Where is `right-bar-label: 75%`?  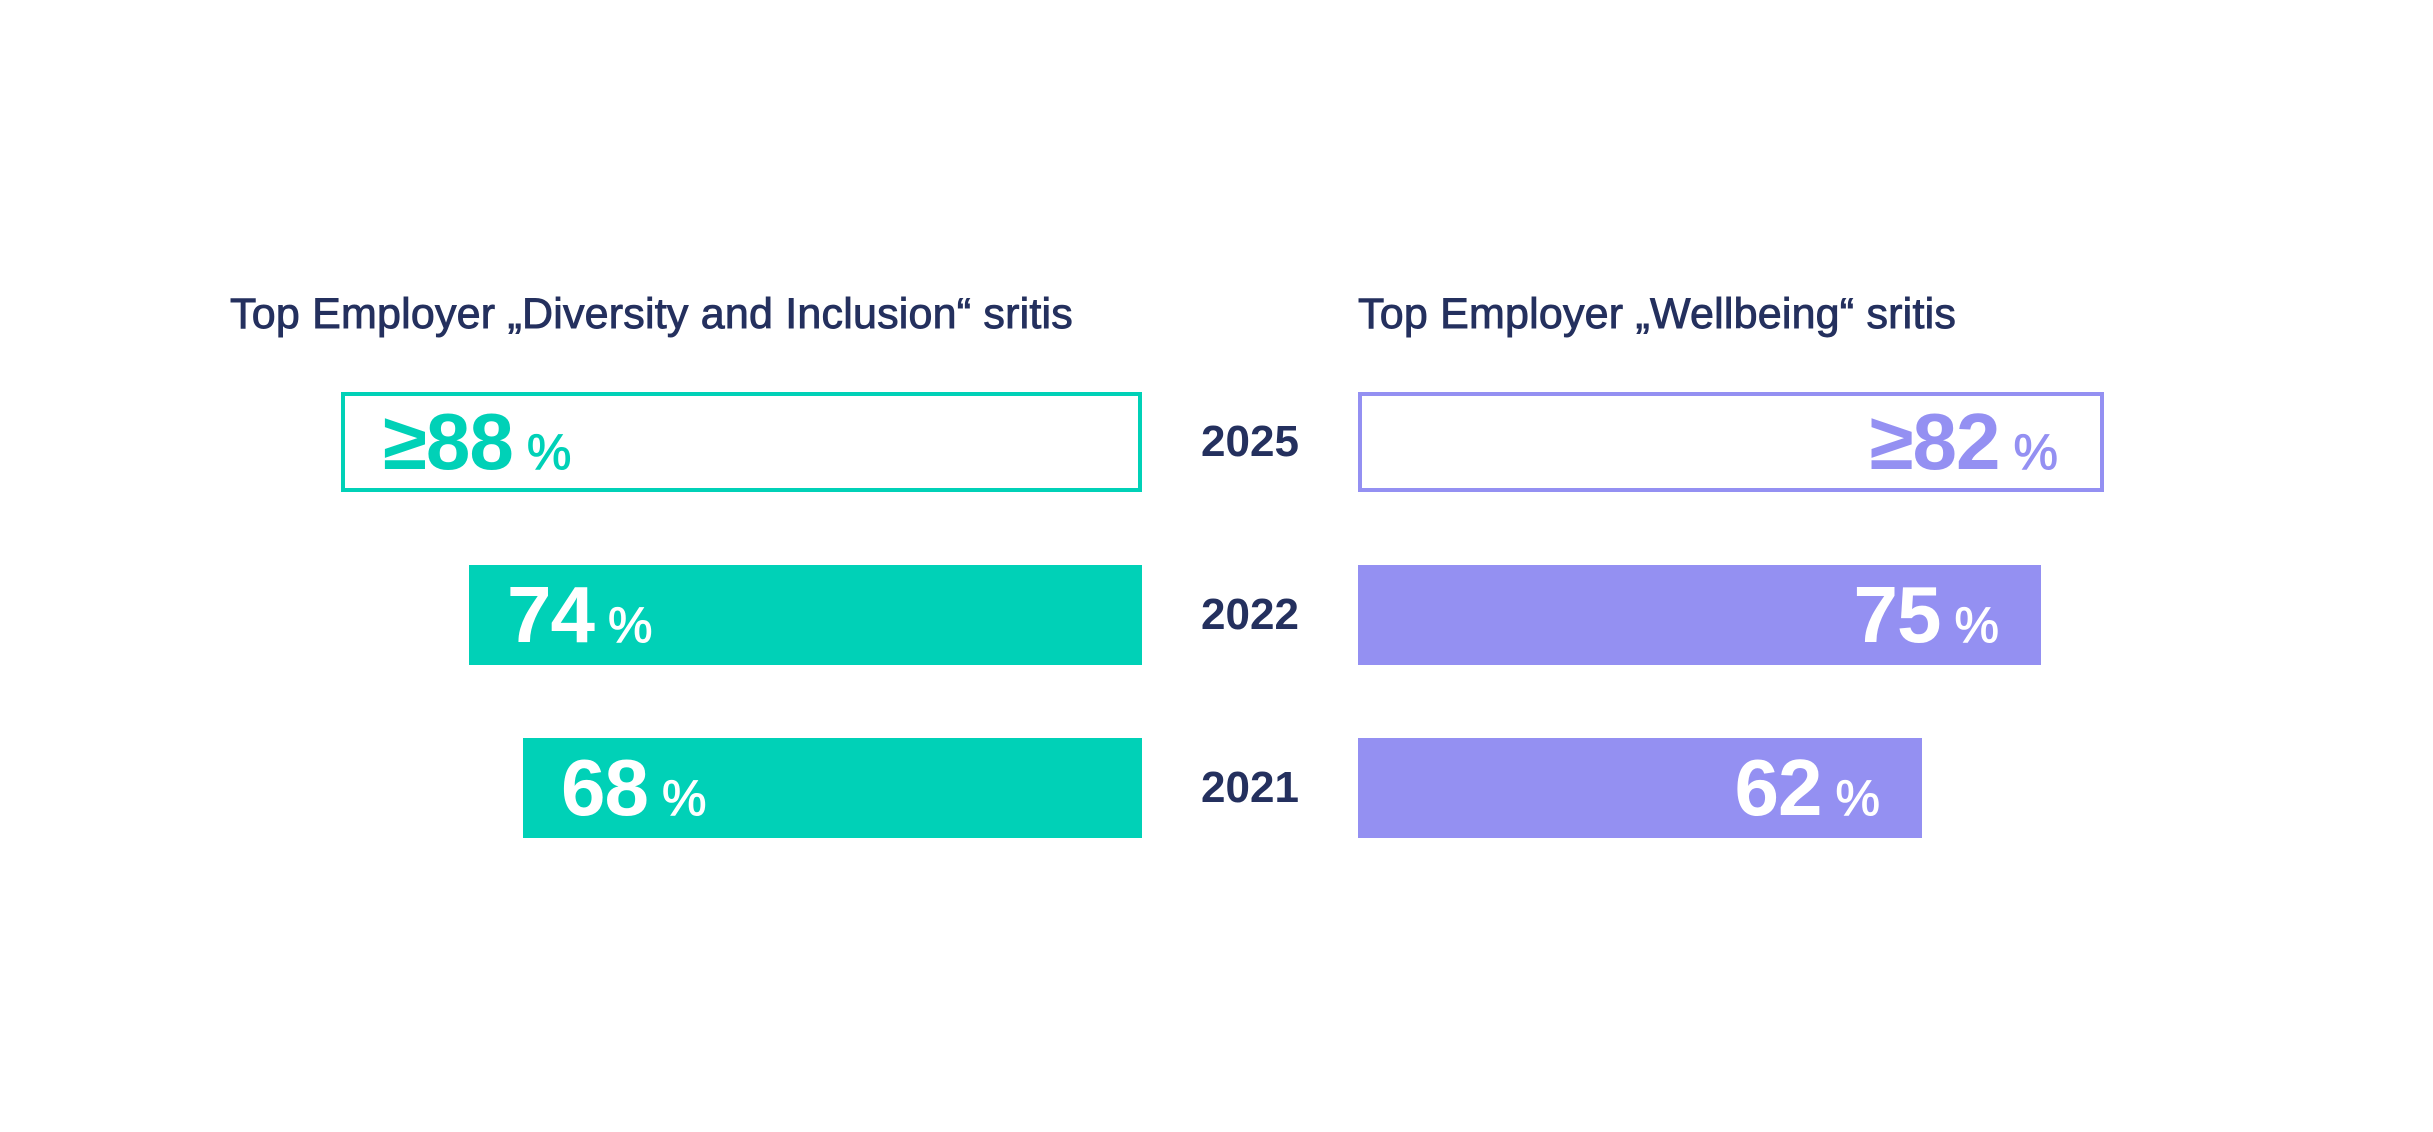 right-bar-label: 75% is located at coordinates (1926, 615).